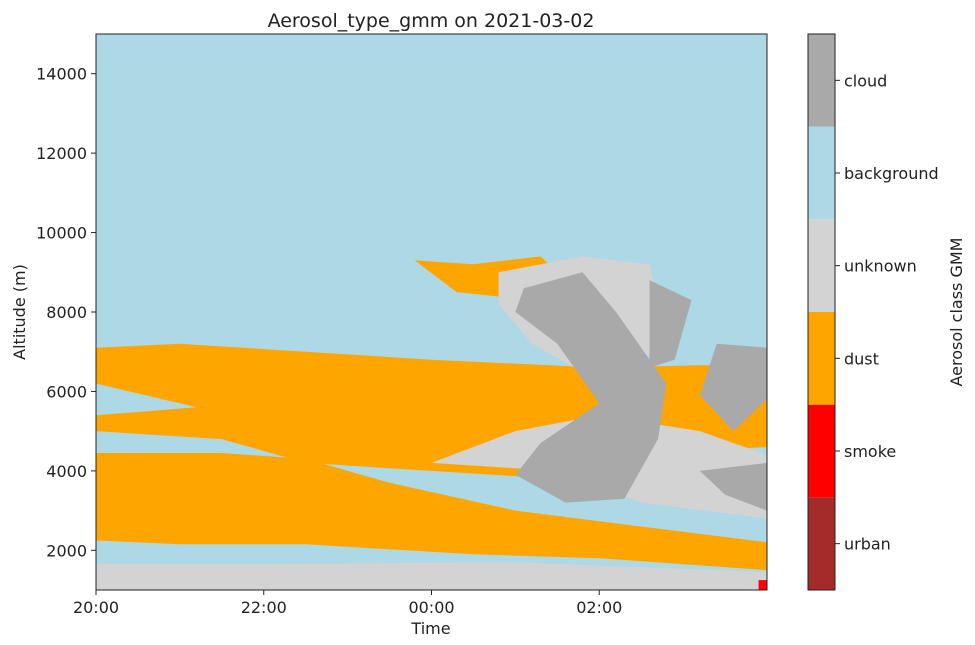 Image resolution: width=975 pixels, height=645 pixels. Describe the element at coordinates (66, 391) in the screenshot. I see `y-tick-label: 6000` at that location.